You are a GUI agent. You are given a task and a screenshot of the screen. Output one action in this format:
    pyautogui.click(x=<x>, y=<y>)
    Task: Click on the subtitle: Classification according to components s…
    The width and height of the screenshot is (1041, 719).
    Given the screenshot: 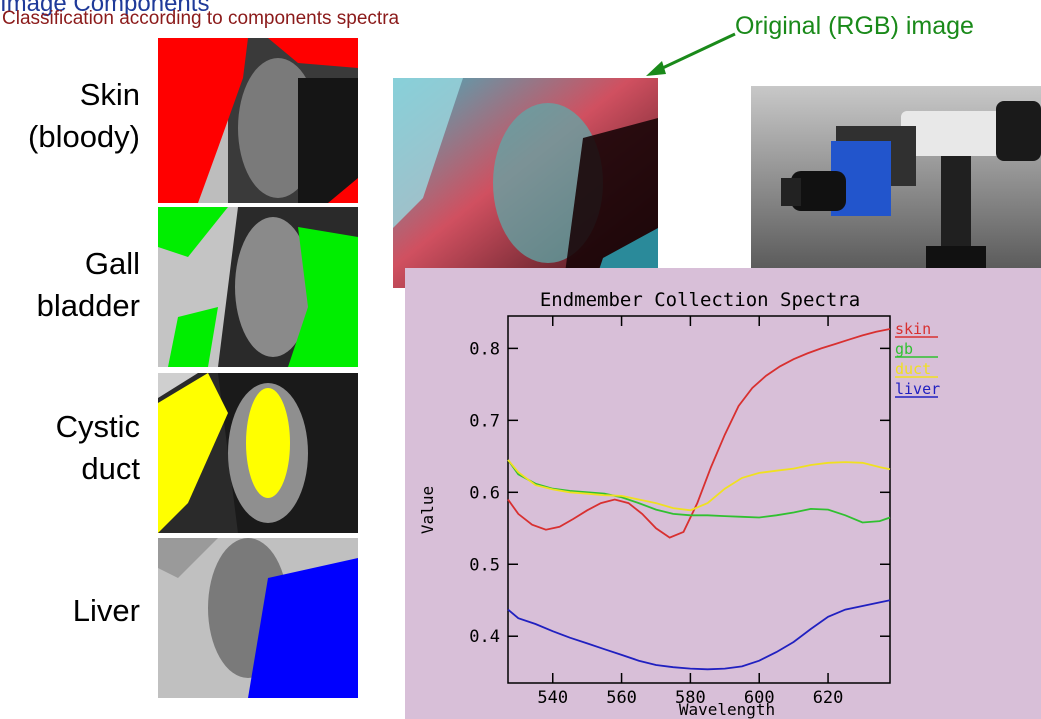 What is the action you would take?
    pyautogui.click(x=201, y=18)
    